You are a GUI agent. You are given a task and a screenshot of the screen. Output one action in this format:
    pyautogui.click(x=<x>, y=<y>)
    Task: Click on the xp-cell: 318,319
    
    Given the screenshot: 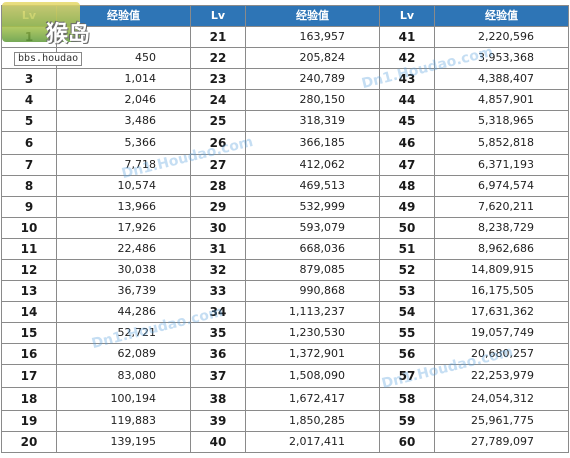 What is the action you would take?
    pyautogui.click(x=312, y=121)
    